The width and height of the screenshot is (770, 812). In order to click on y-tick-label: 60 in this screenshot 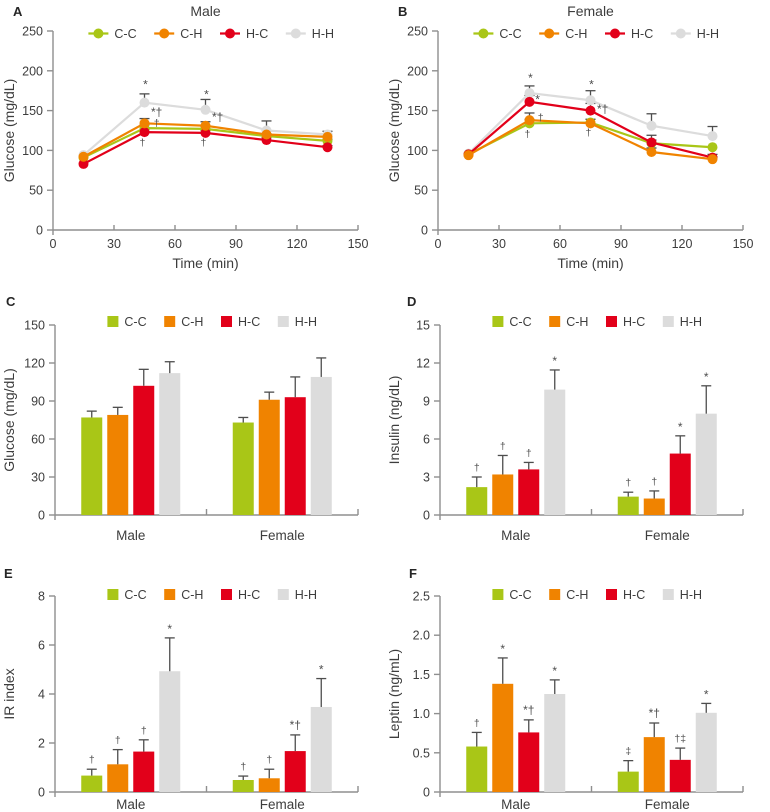, I will do `click(38, 440)`.